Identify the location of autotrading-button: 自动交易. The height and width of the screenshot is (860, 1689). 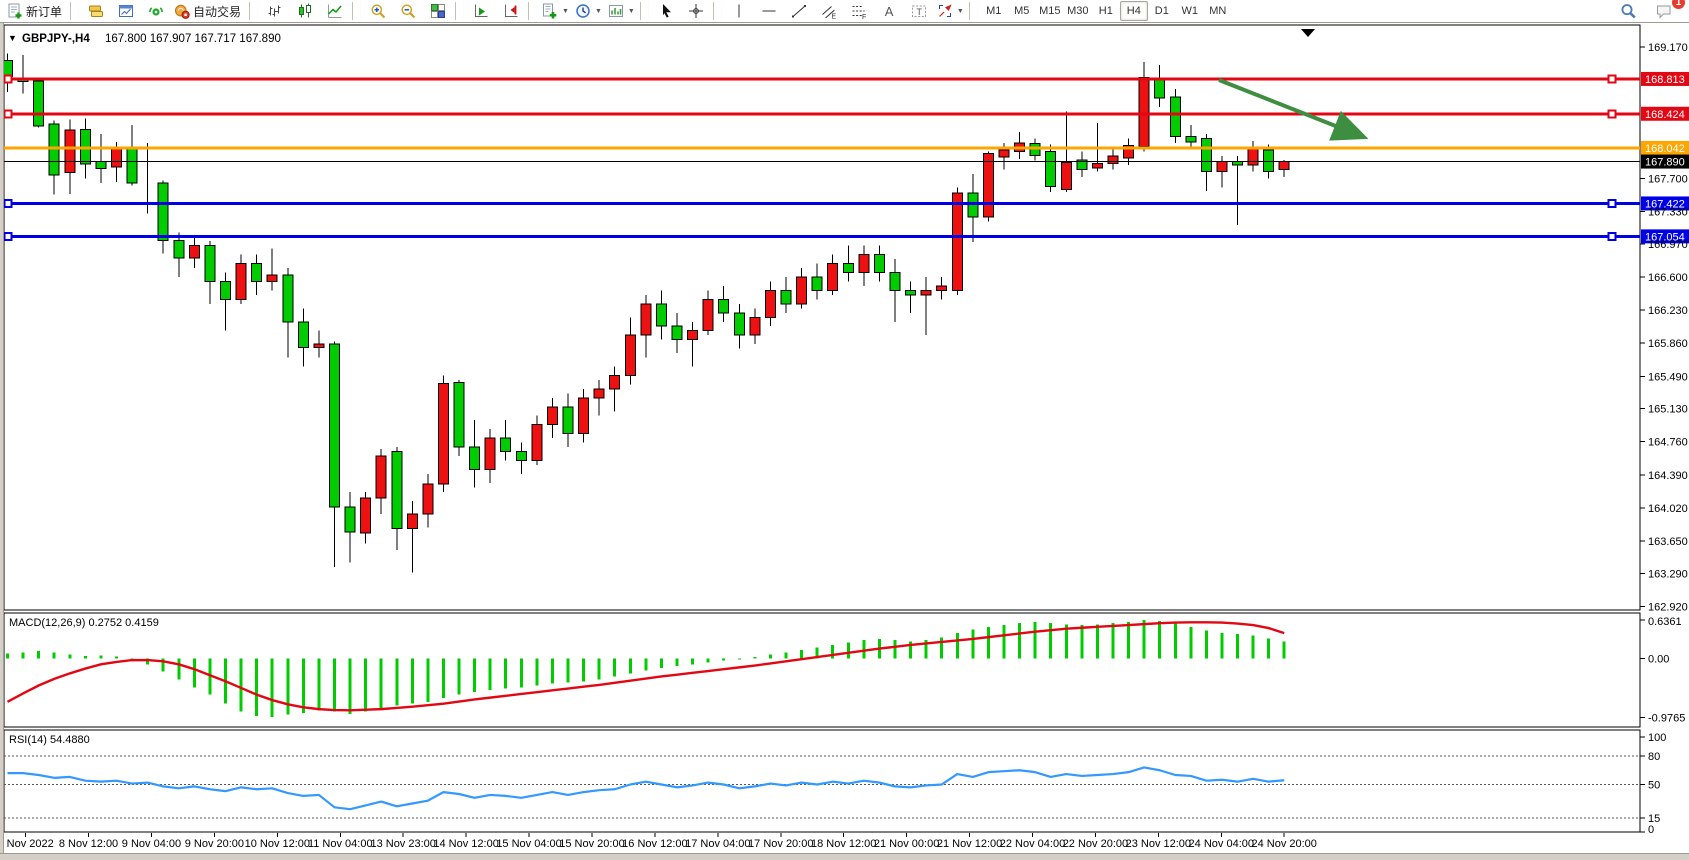
(209, 11).